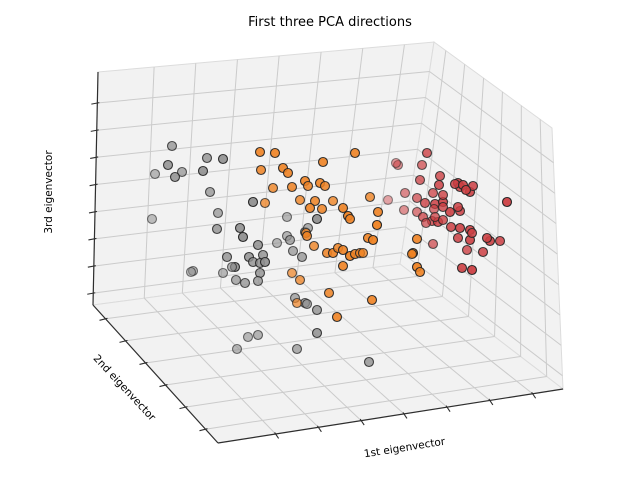  I want to click on series-class-1-orange, so click(340, 234).